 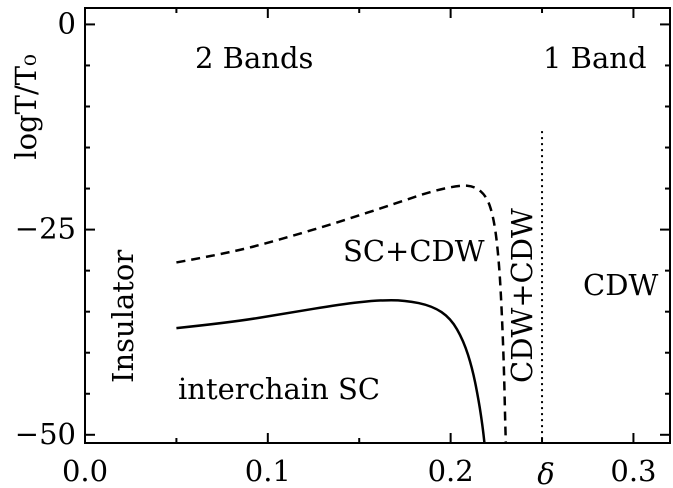 I want to click on y-axis-label: logT/T₀, so click(x=26, y=106).